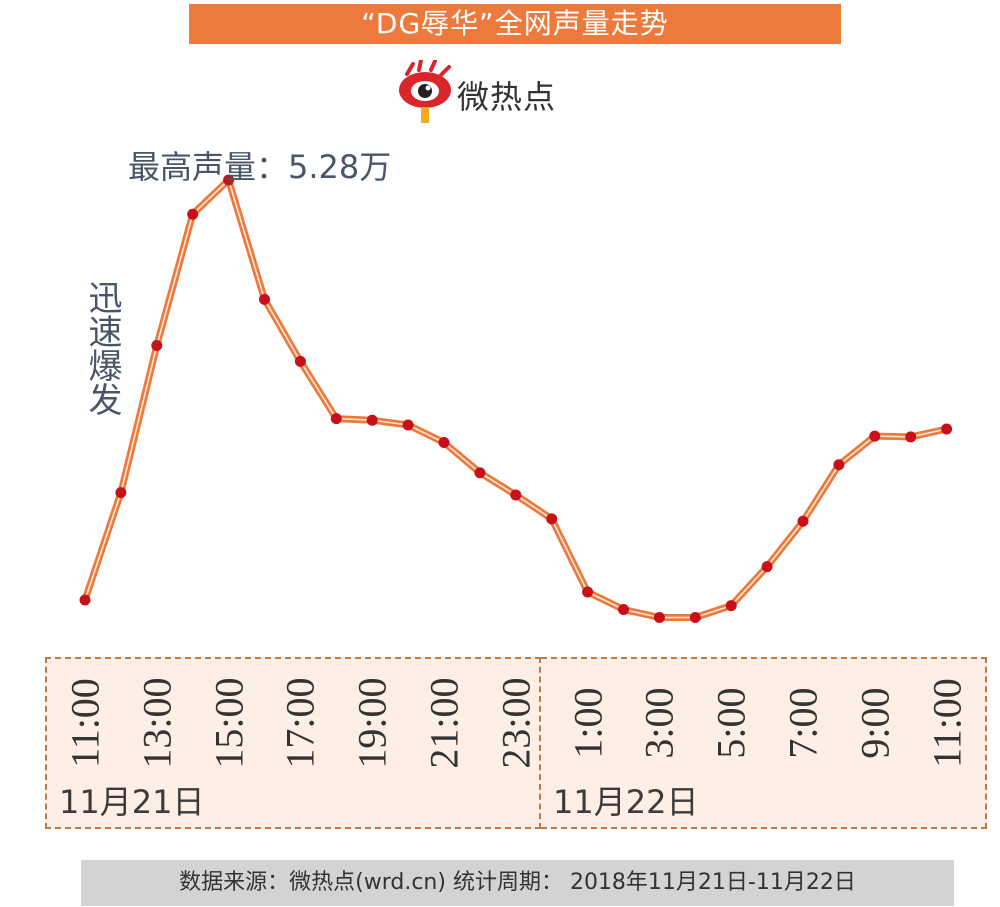  Describe the element at coordinates (515, 24) in the screenshot. I see `chart-title: “DG辱华”全网声量走势` at that location.